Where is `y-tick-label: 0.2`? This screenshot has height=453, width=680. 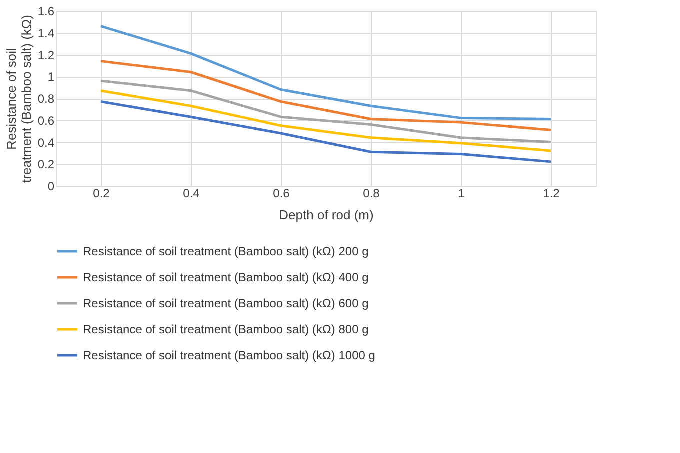 y-tick-label: 0.2 is located at coordinates (46, 165).